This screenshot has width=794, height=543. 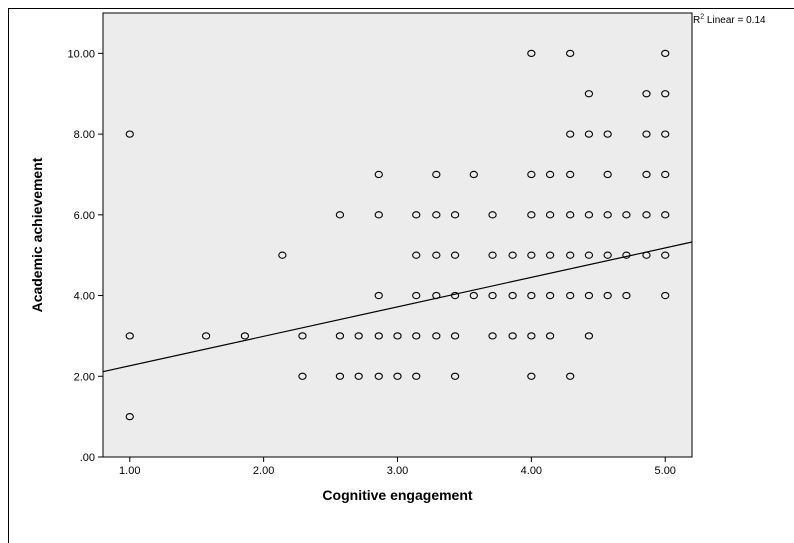 I want to click on r2-prefix: R, so click(x=697, y=20).